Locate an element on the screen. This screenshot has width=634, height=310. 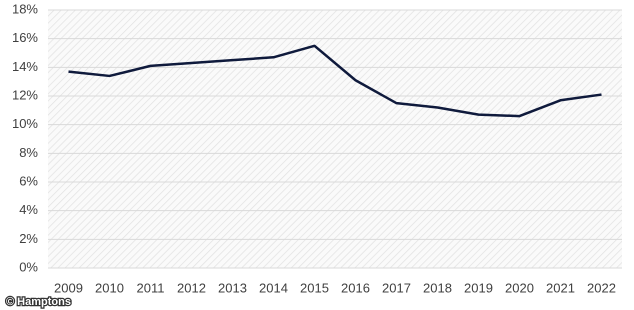
x-tick-label: 2013 is located at coordinates (232, 287).